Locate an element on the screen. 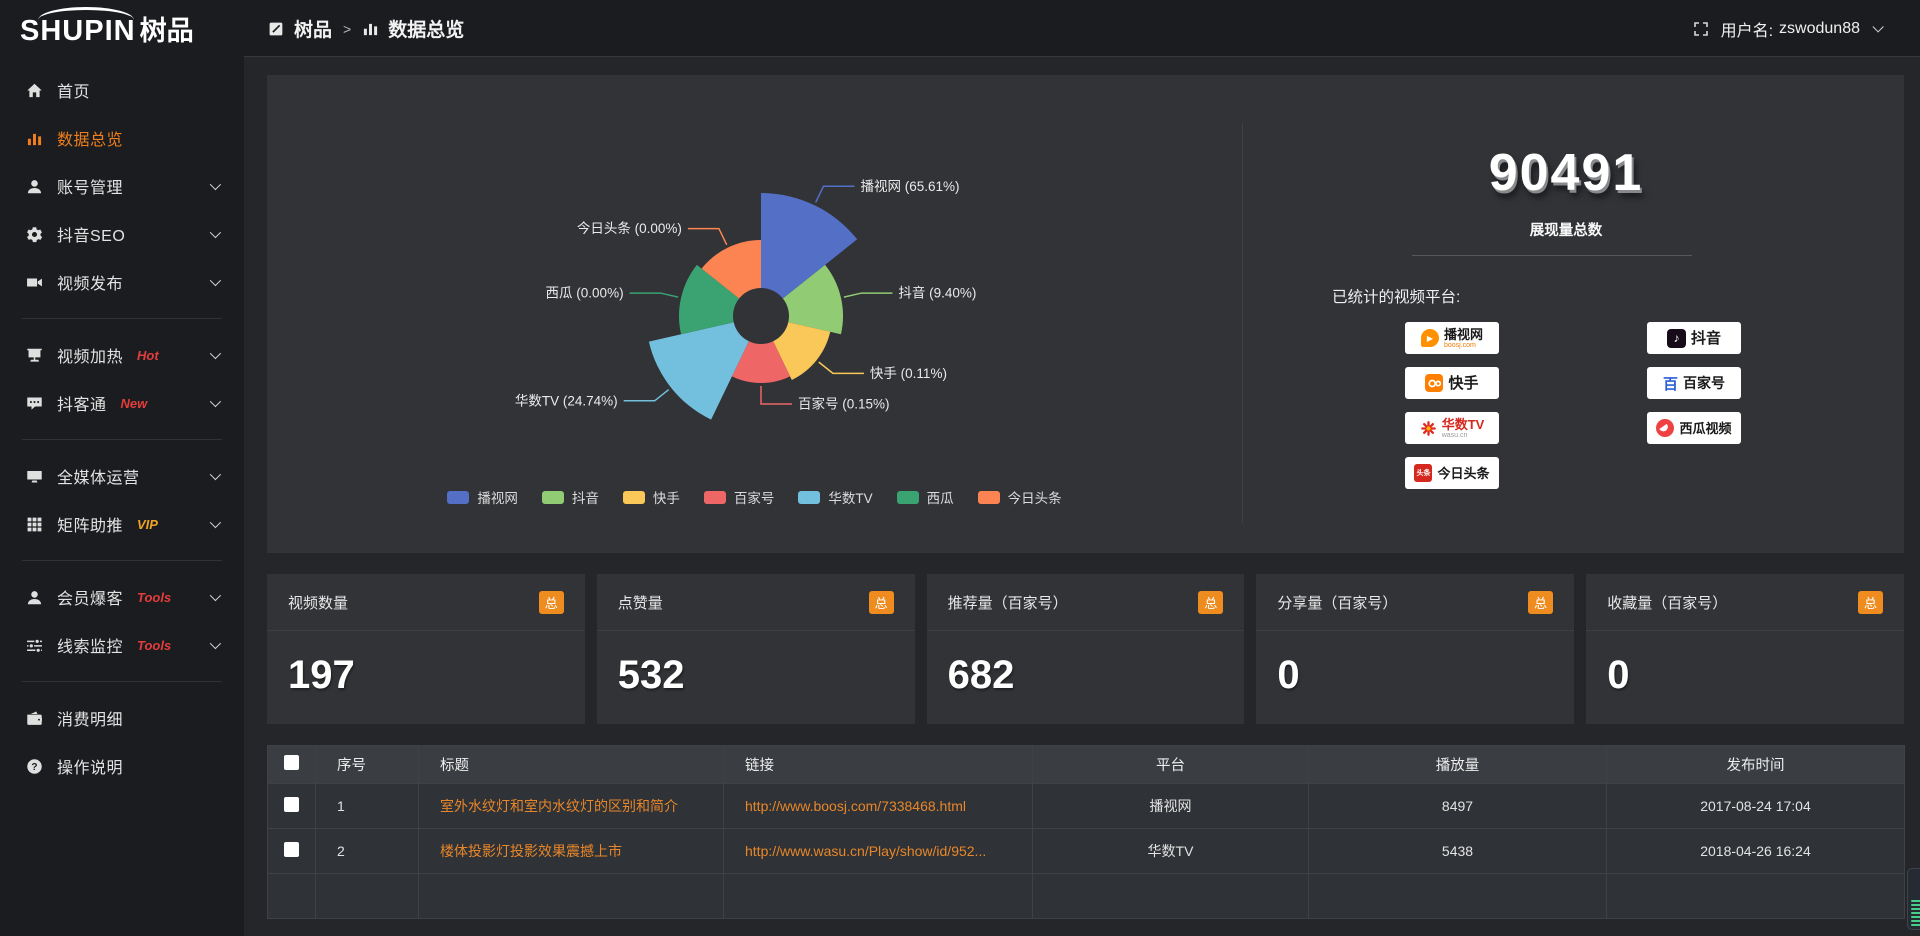 Image resolution: width=1920 pixels, height=936 pixels. kuaishou-logo-icon is located at coordinates (1434, 383).